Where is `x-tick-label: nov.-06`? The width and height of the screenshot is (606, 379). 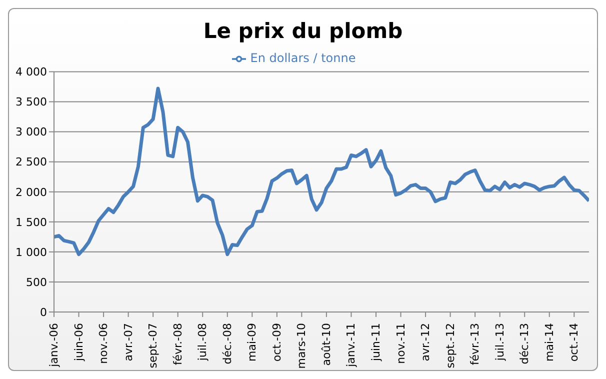 x-tick-label: nov.-06 is located at coordinates (103, 343).